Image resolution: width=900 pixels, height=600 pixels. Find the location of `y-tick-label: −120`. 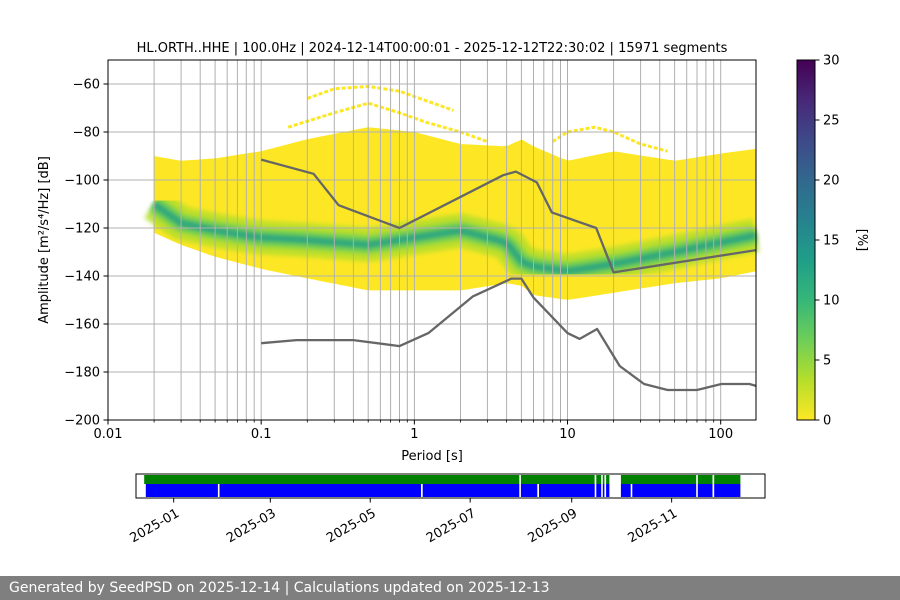

y-tick-label: −120 is located at coordinates (82, 229).